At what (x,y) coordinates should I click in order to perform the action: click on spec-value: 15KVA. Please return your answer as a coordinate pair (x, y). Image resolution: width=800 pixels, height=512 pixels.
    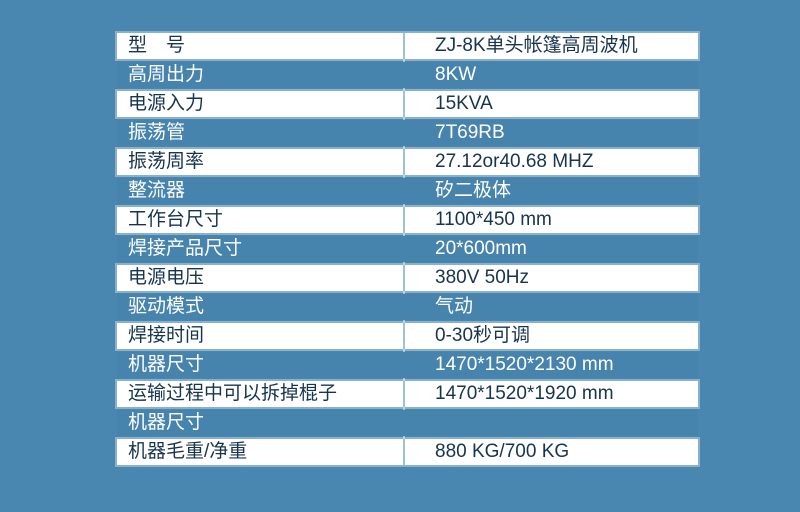
    Looking at the image, I should click on (550, 104).